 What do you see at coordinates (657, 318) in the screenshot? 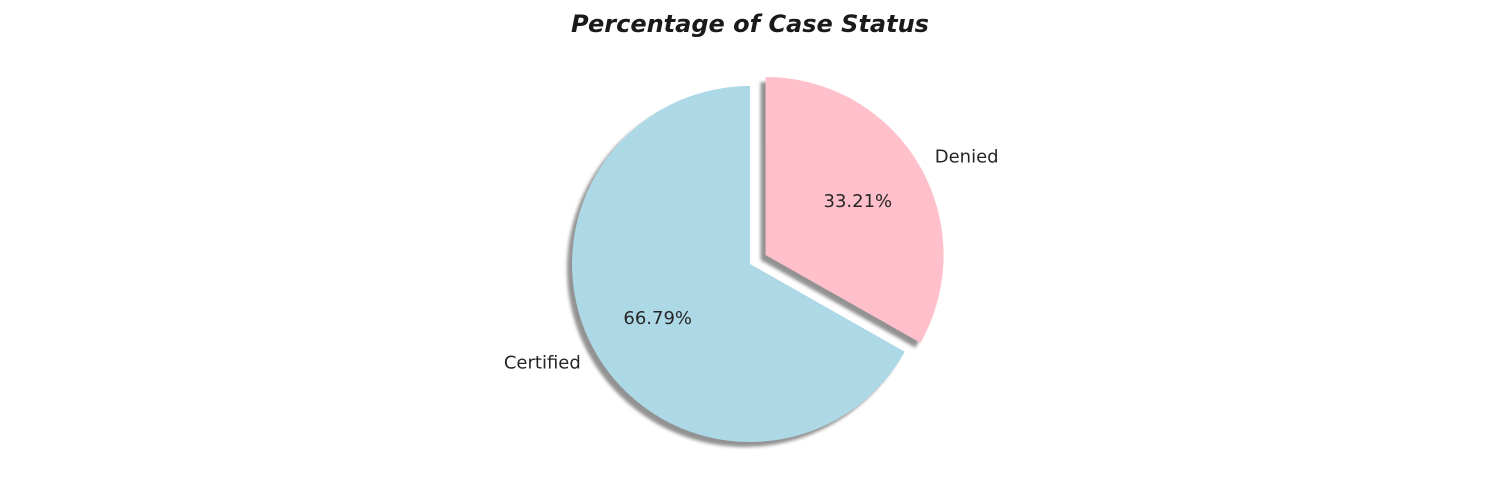
I see `pie-percent-label-certified: 66.79%` at bounding box center [657, 318].